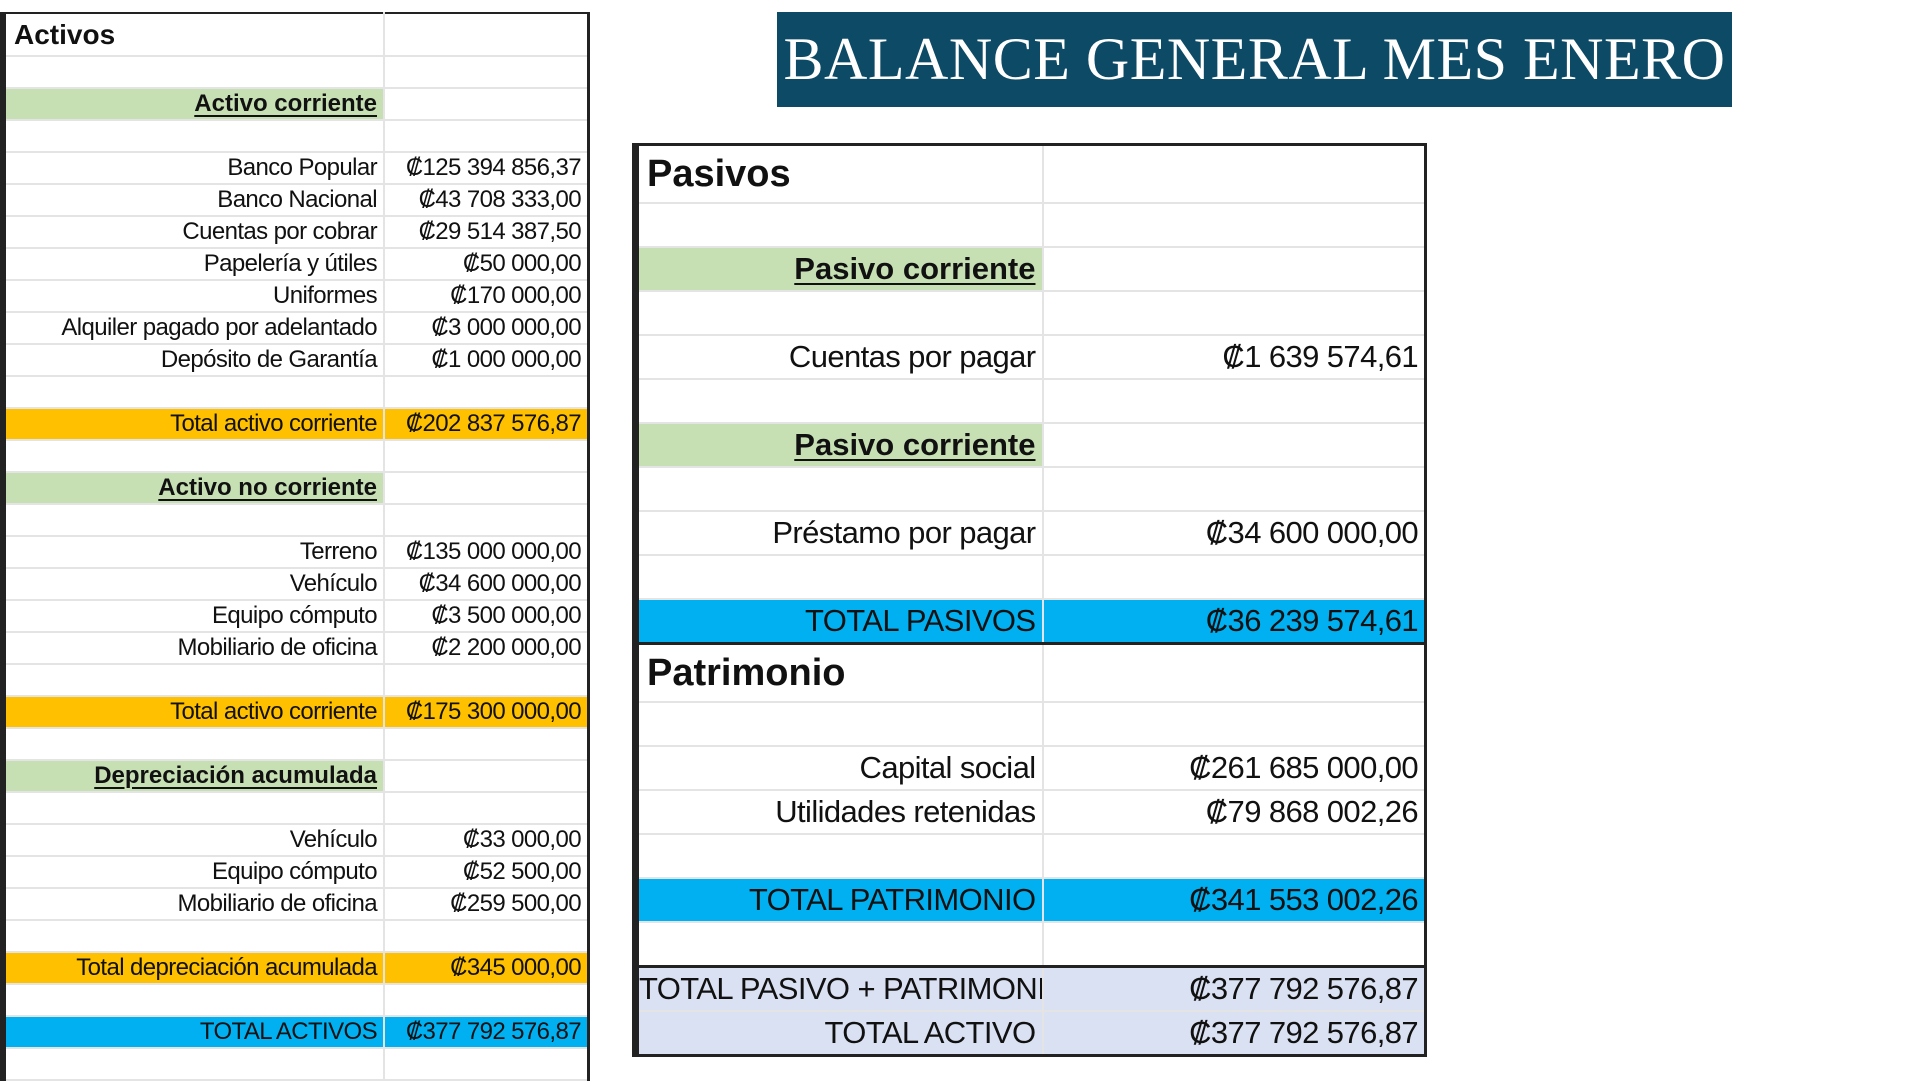 This screenshot has width=1920, height=1081. I want to click on table-row: Vehículo ₡33 000,00, so click(296, 840).